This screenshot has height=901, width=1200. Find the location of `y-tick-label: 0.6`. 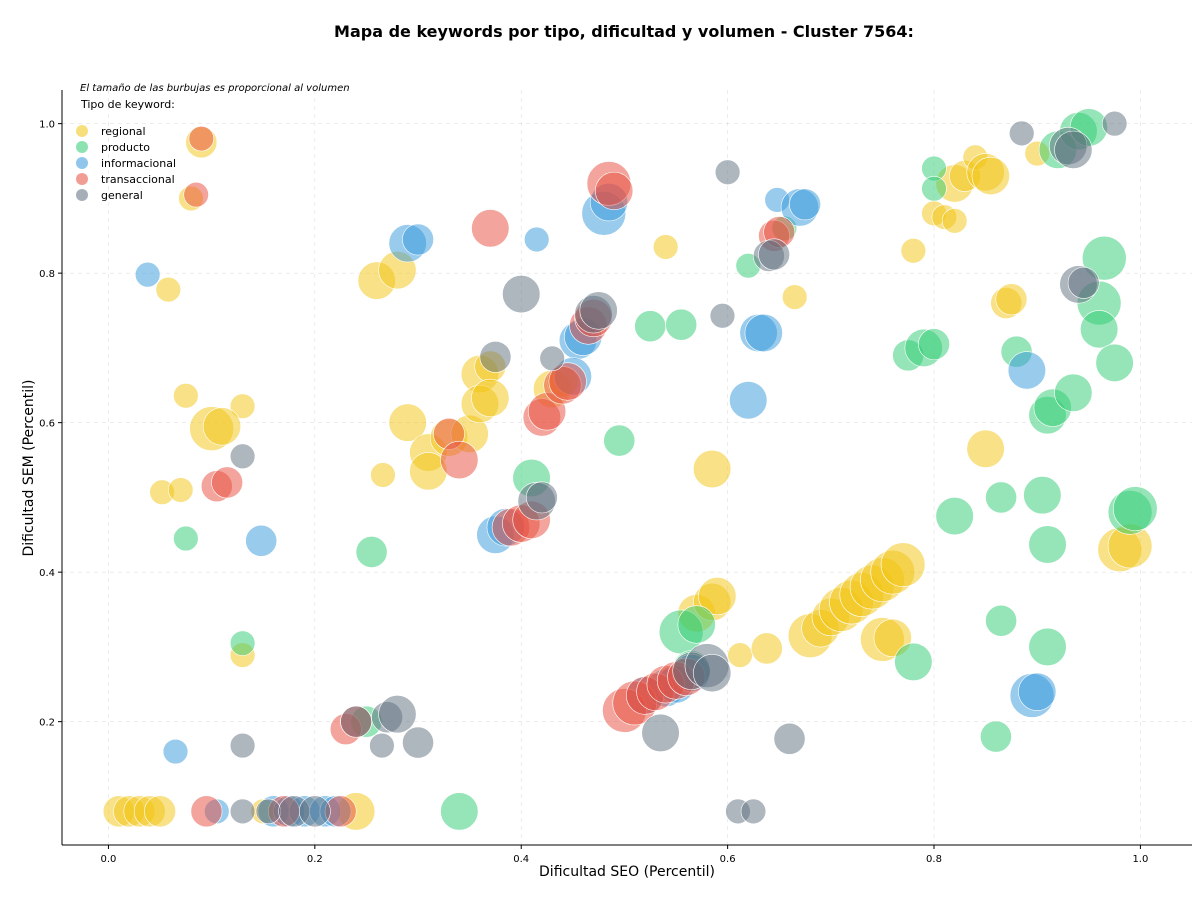

y-tick-label: 0.6 is located at coordinates (47, 424).